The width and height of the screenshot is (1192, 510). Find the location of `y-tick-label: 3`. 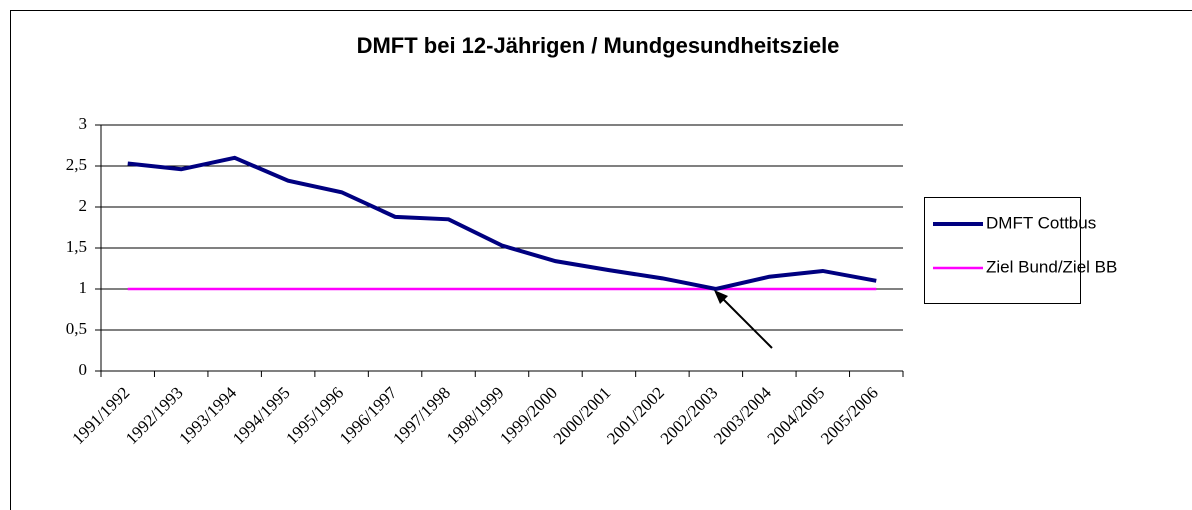

y-tick-label: 3 is located at coordinates (83, 123).